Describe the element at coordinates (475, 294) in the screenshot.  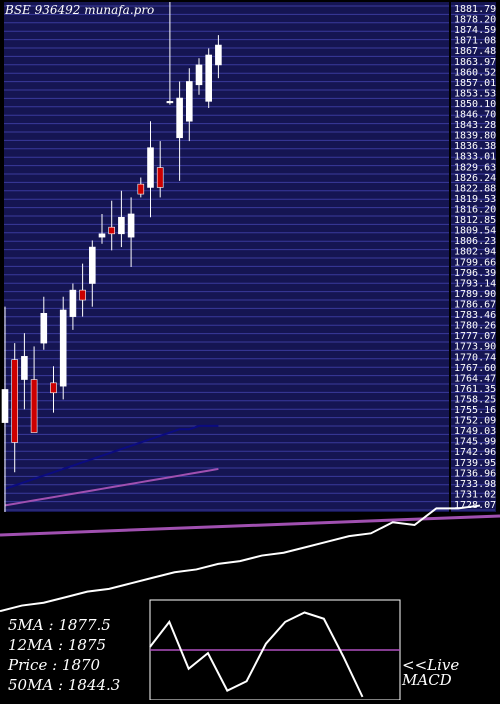
I see `y-tick-label: 1789.90` at that location.